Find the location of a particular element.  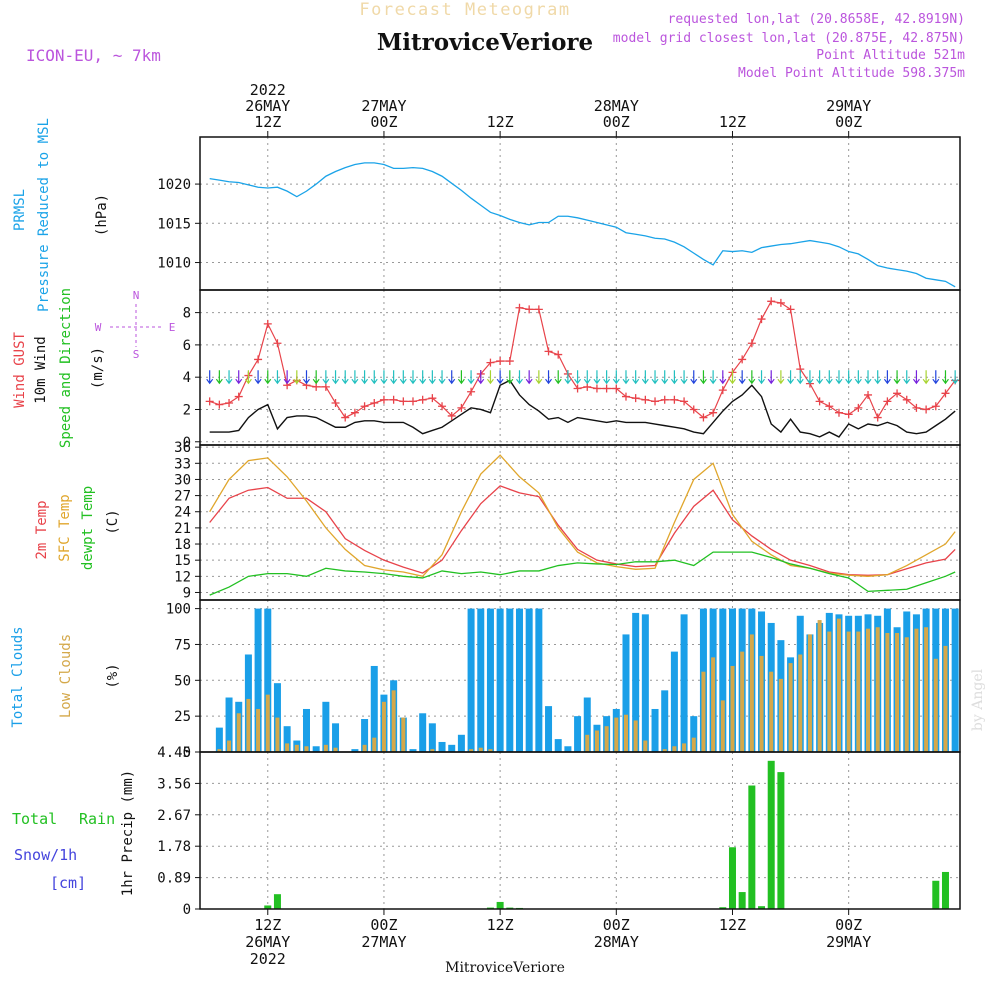

footer-station: MitroviceVeriore is located at coordinates (505, 968).